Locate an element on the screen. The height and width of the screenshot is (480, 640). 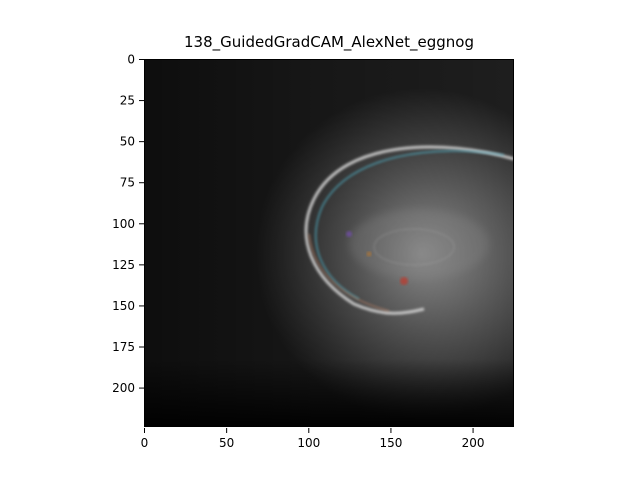
x-tick-label: 150 is located at coordinates (390, 443).